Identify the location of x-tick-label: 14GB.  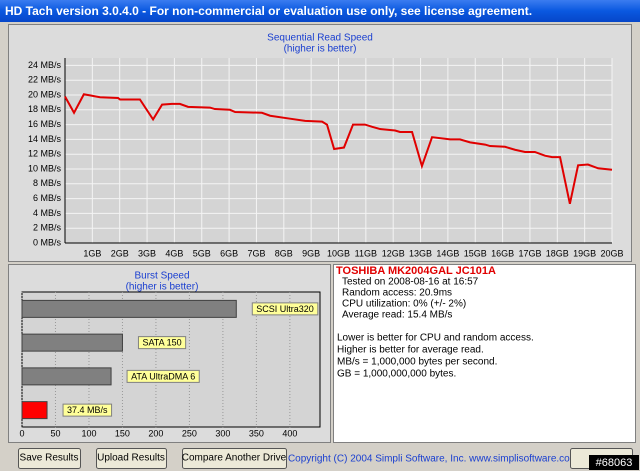
(447, 253).